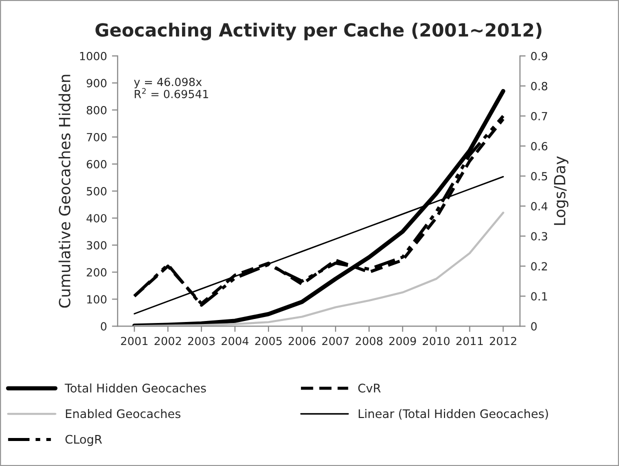 This screenshot has width=619, height=466. I want to click on y-tick-label: 1000, so click(93, 56).